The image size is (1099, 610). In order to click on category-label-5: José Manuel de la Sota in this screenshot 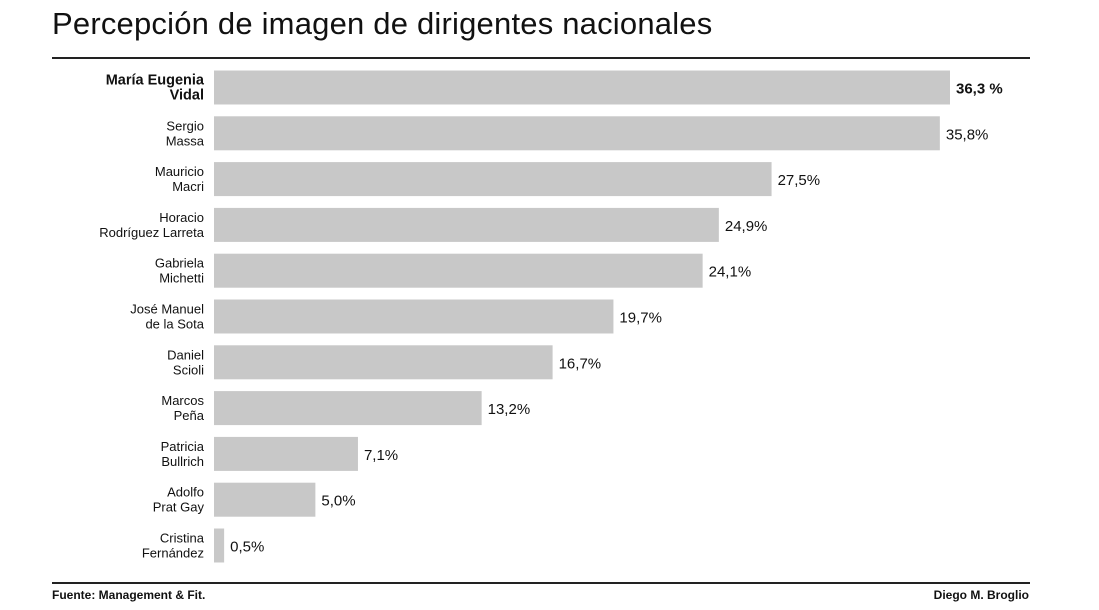, I will do `click(167, 317)`.